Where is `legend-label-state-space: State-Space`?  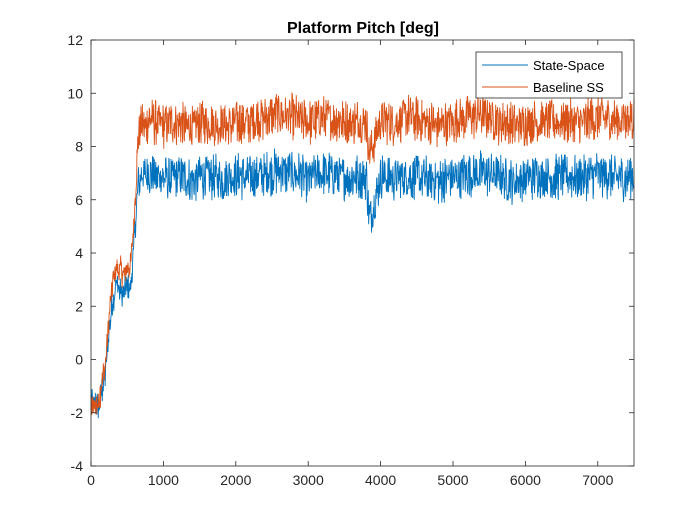
legend-label-state-space: State-Space is located at coordinates (569, 65).